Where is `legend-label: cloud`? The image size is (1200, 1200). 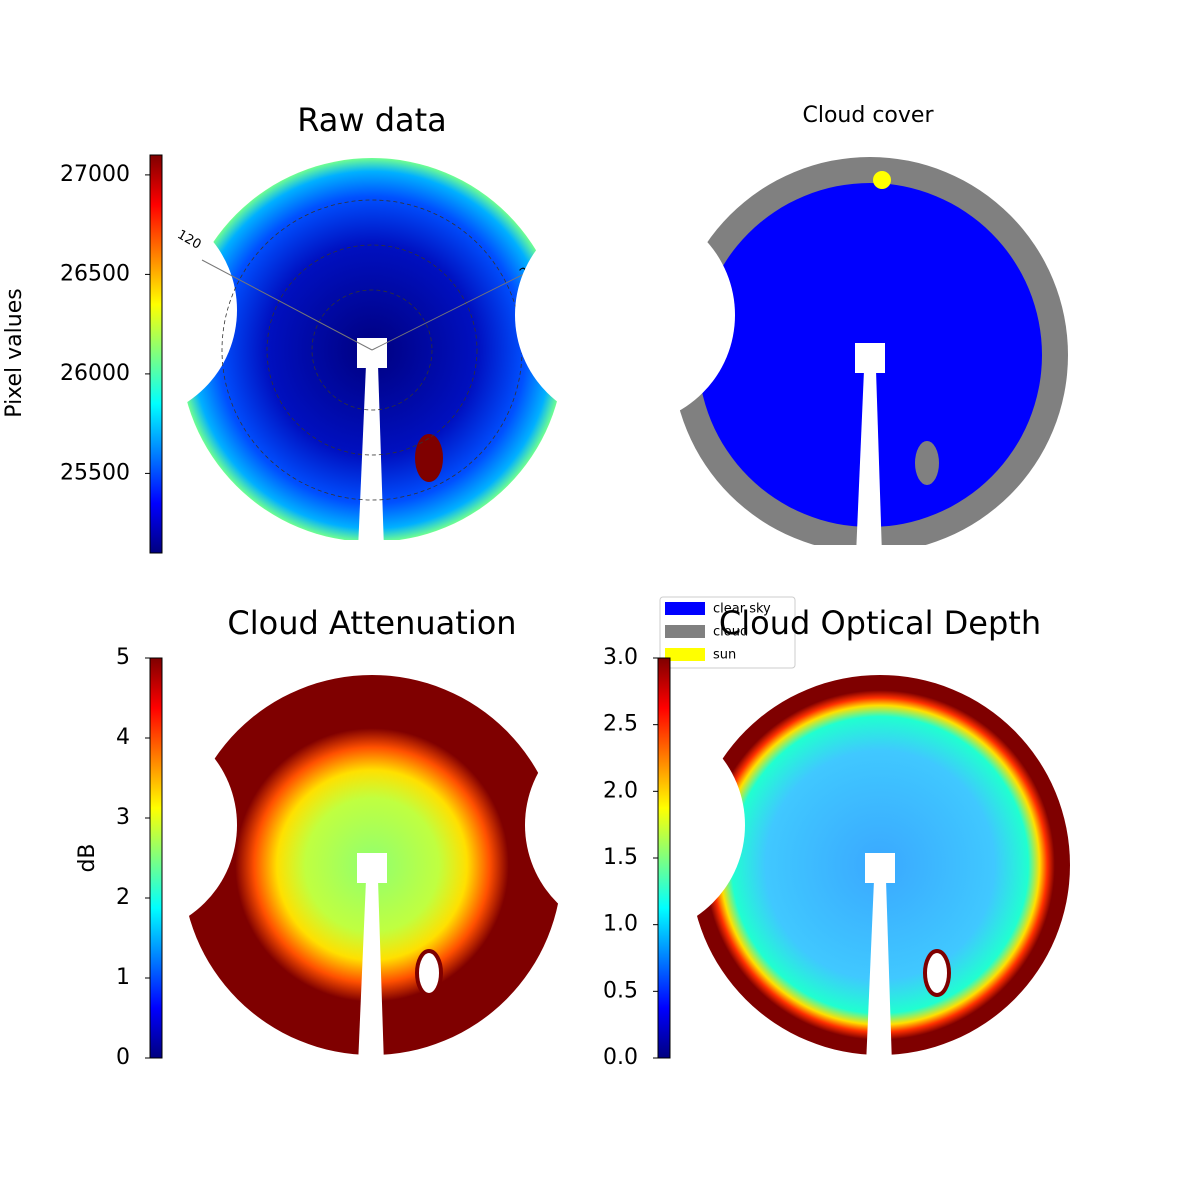
legend-label: cloud is located at coordinates (730, 632).